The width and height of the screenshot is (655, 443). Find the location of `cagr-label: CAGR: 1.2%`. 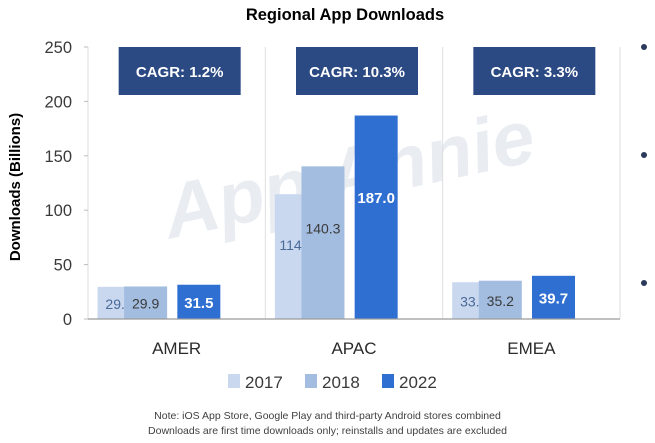

cagr-label: CAGR: 1.2% is located at coordinates (180, 72).